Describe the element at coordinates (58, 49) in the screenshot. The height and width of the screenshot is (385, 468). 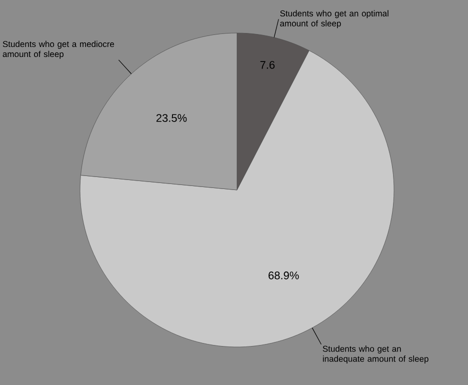
I see `slice-label: Students who get a mediocre amount of sleep` at that location.